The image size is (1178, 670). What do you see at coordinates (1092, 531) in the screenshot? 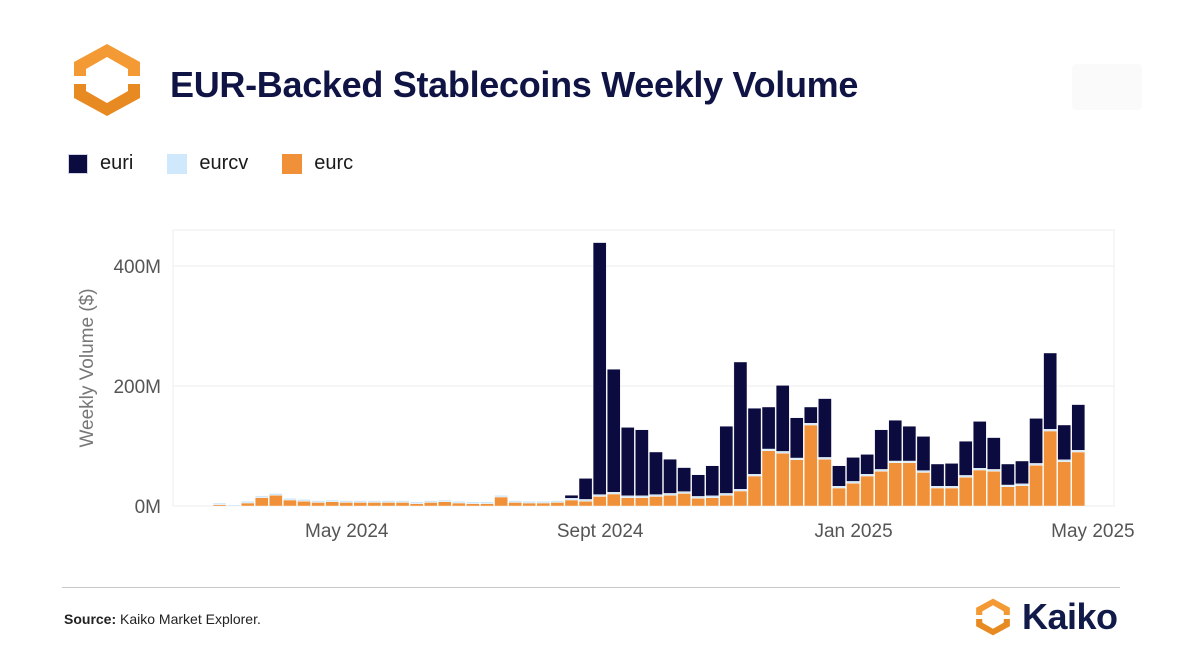
I see `x-tick-label: May 2025` at bounding box center [1092, 531].